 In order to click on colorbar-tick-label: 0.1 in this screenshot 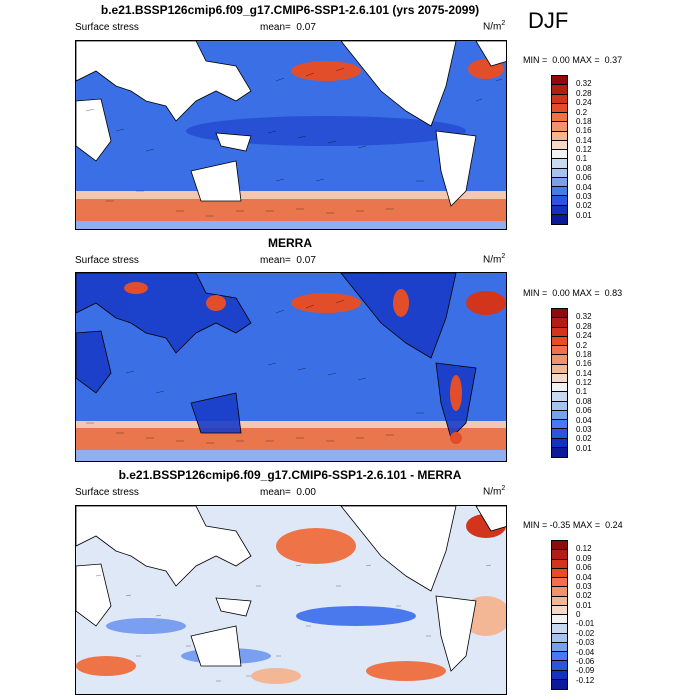, I will do `click(582, 159)`.